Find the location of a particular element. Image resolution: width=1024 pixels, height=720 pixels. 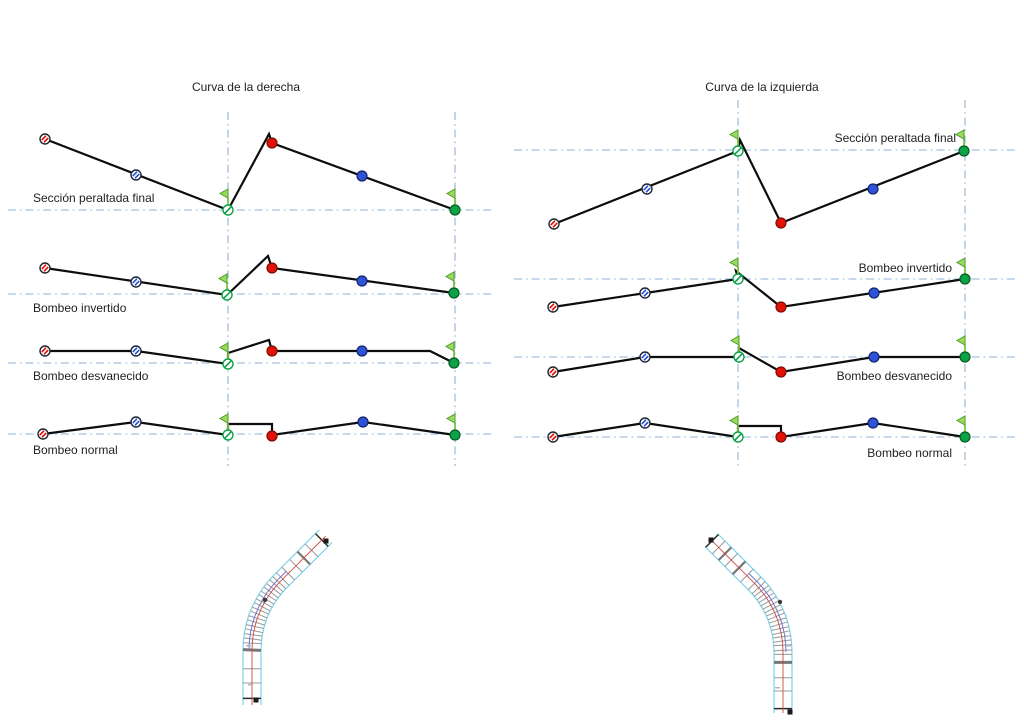

row-label-seccion-peraltada-final-right: Sección peraltada final is located at coordinates (895, 138).